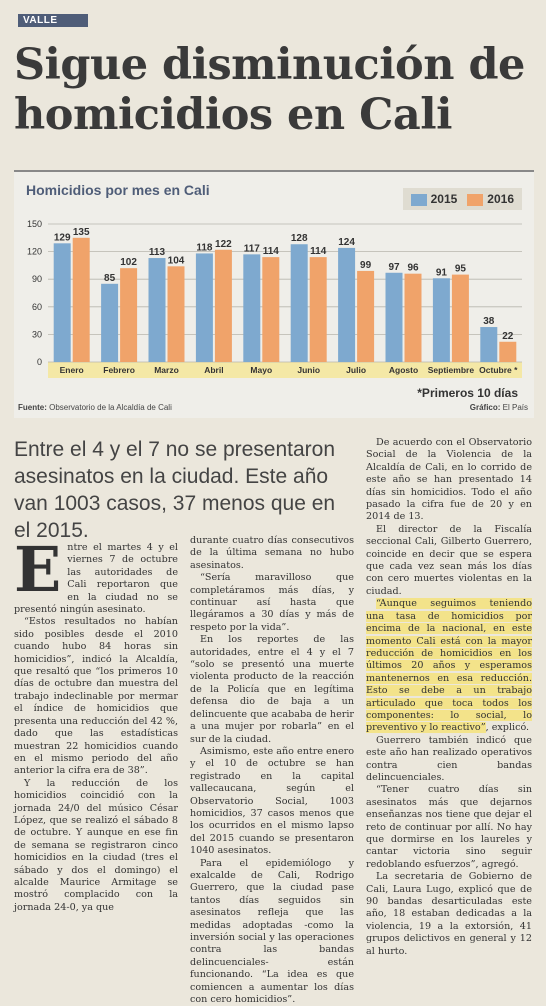  Describe the element at coordinates (467, 393) in the screenshot. I see `chart-note: *Primeros 10 días` at that location.